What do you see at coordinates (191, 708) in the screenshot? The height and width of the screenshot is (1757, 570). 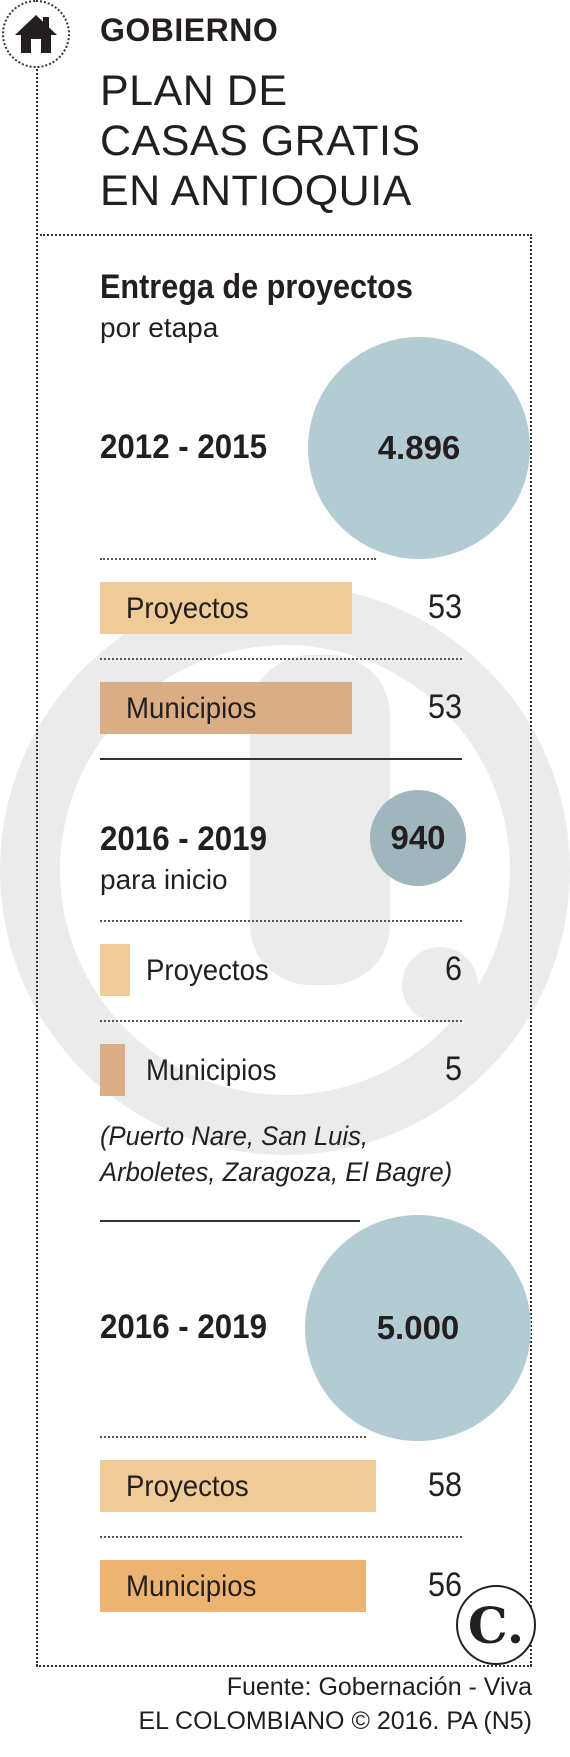 I see `bar-label-municipios-1: Municipios` at bounding box center [191, 708].